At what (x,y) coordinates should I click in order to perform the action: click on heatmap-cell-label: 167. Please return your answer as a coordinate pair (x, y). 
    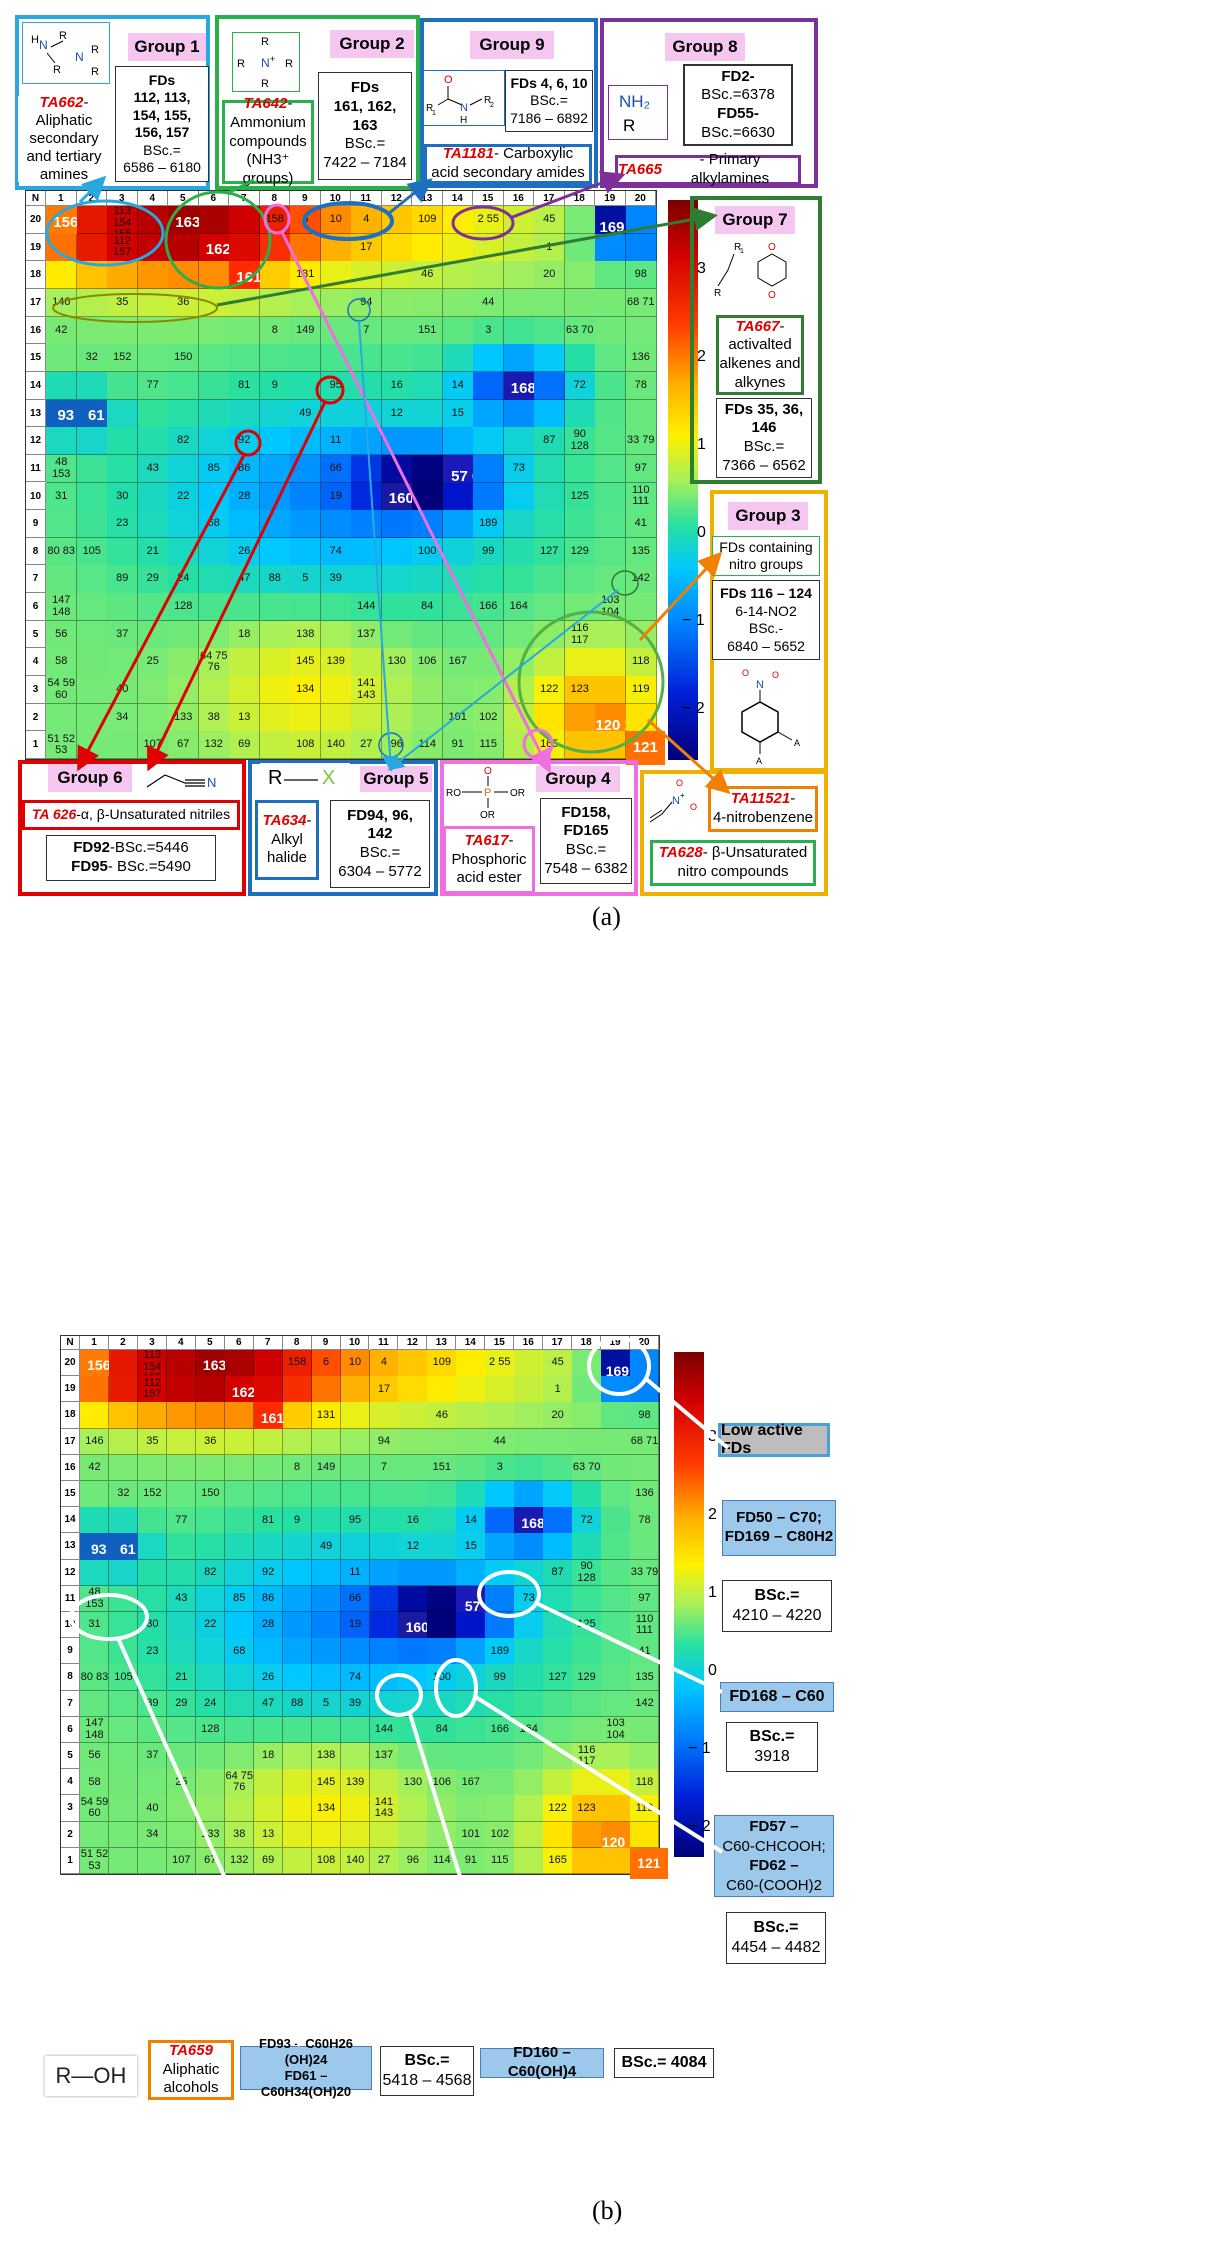
    Looking at the image, I should click on (470, 1781).